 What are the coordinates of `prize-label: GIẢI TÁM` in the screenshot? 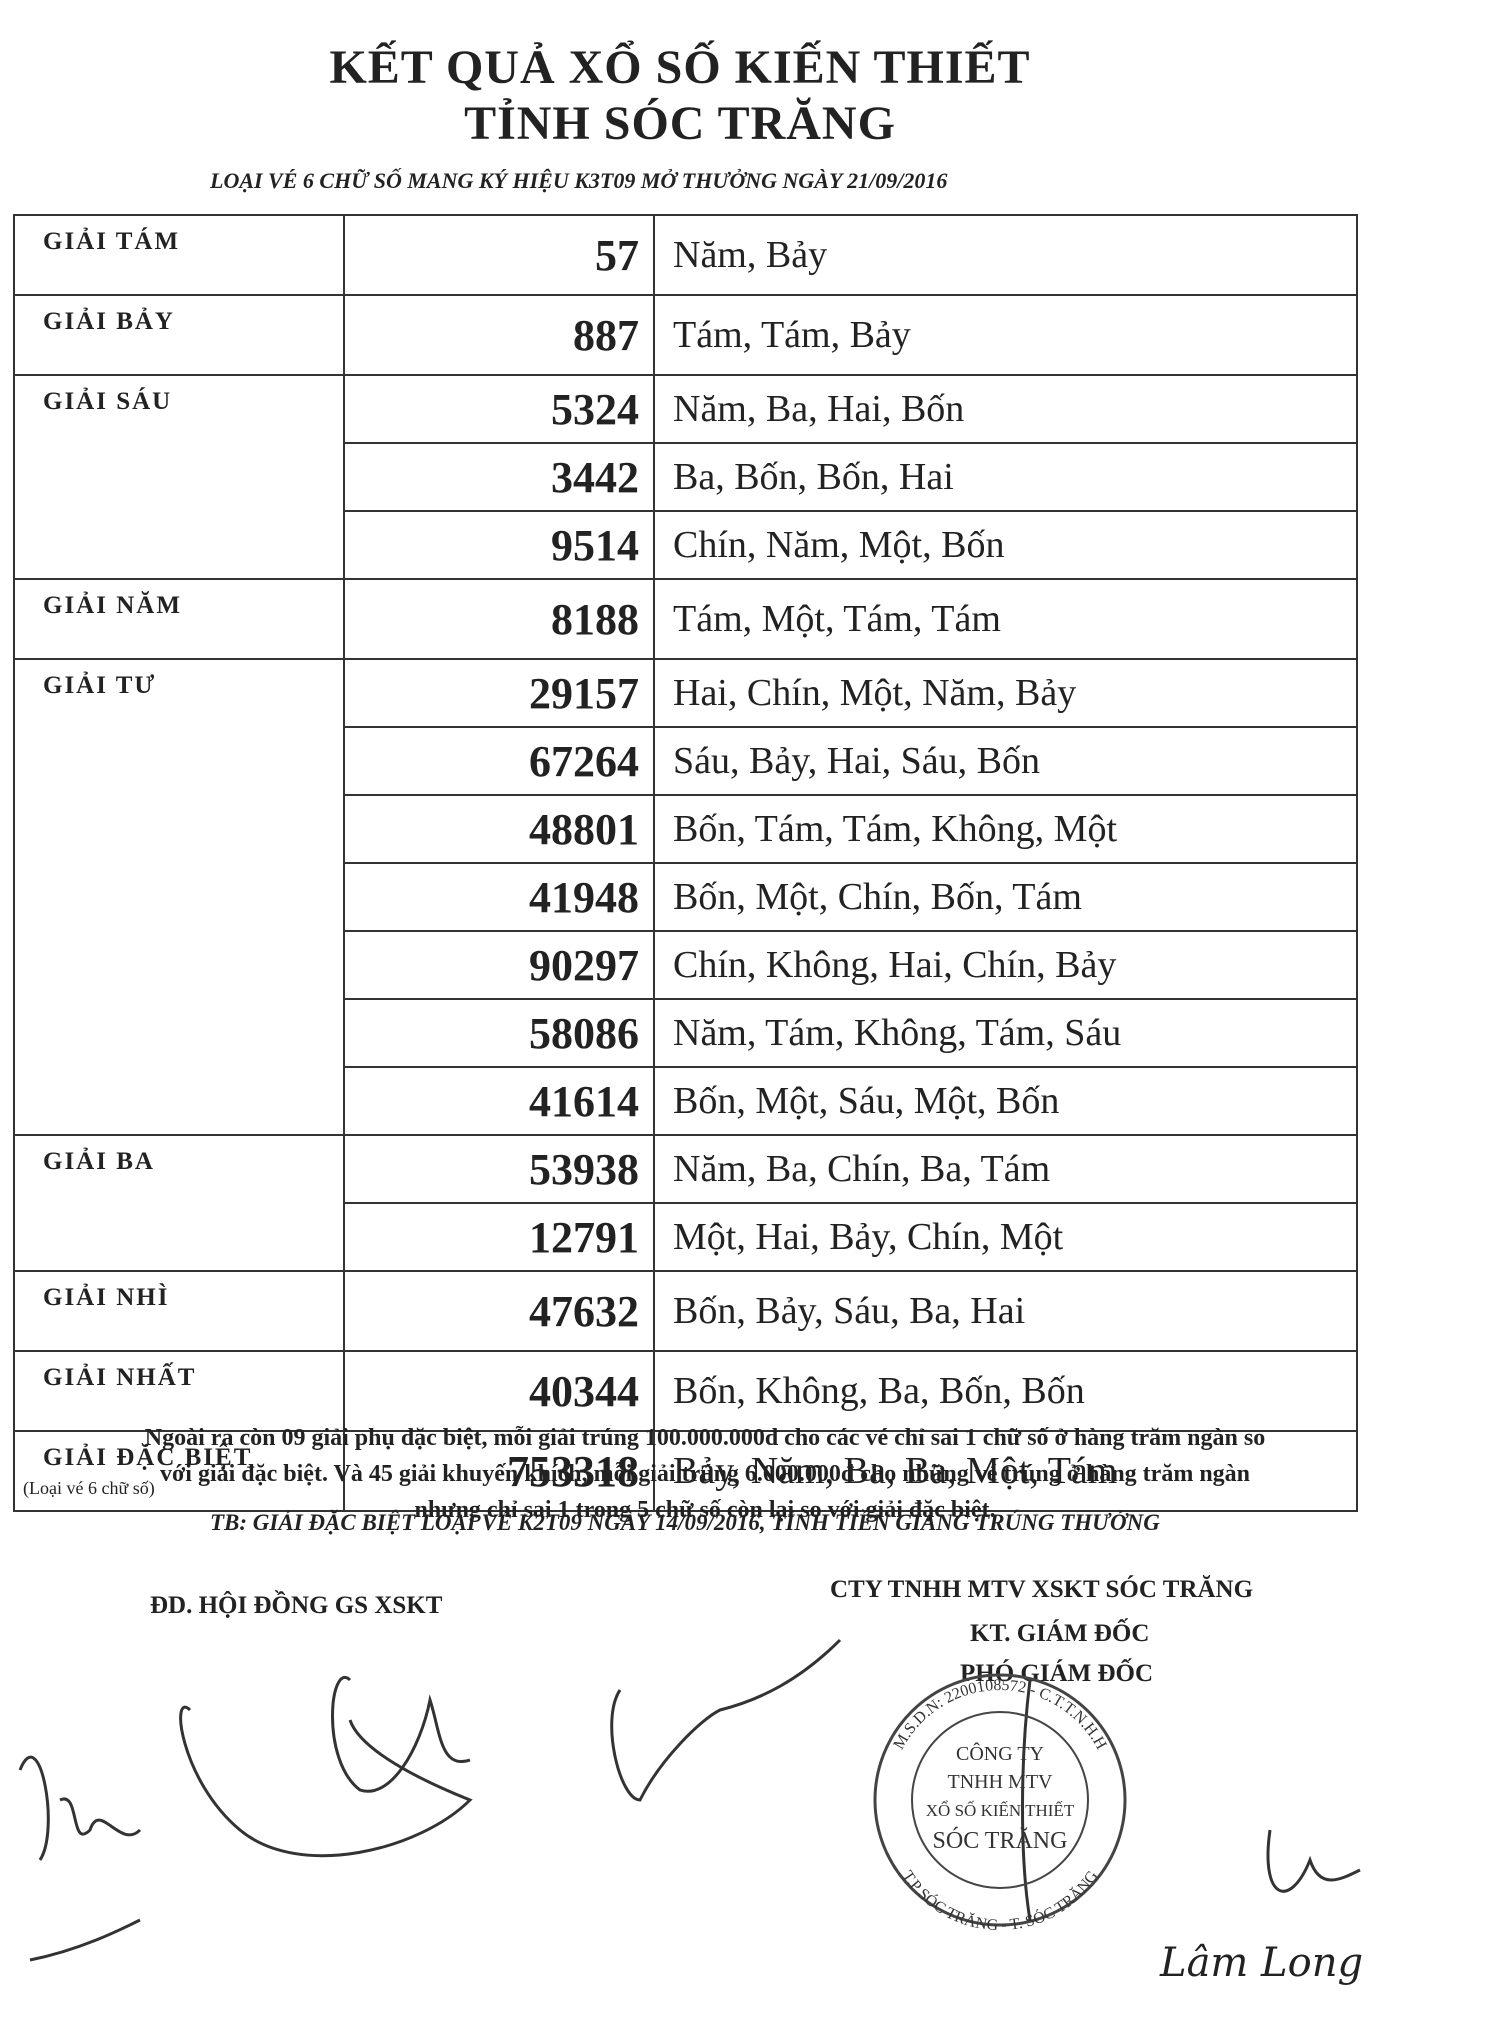 It's located at (112, 241).